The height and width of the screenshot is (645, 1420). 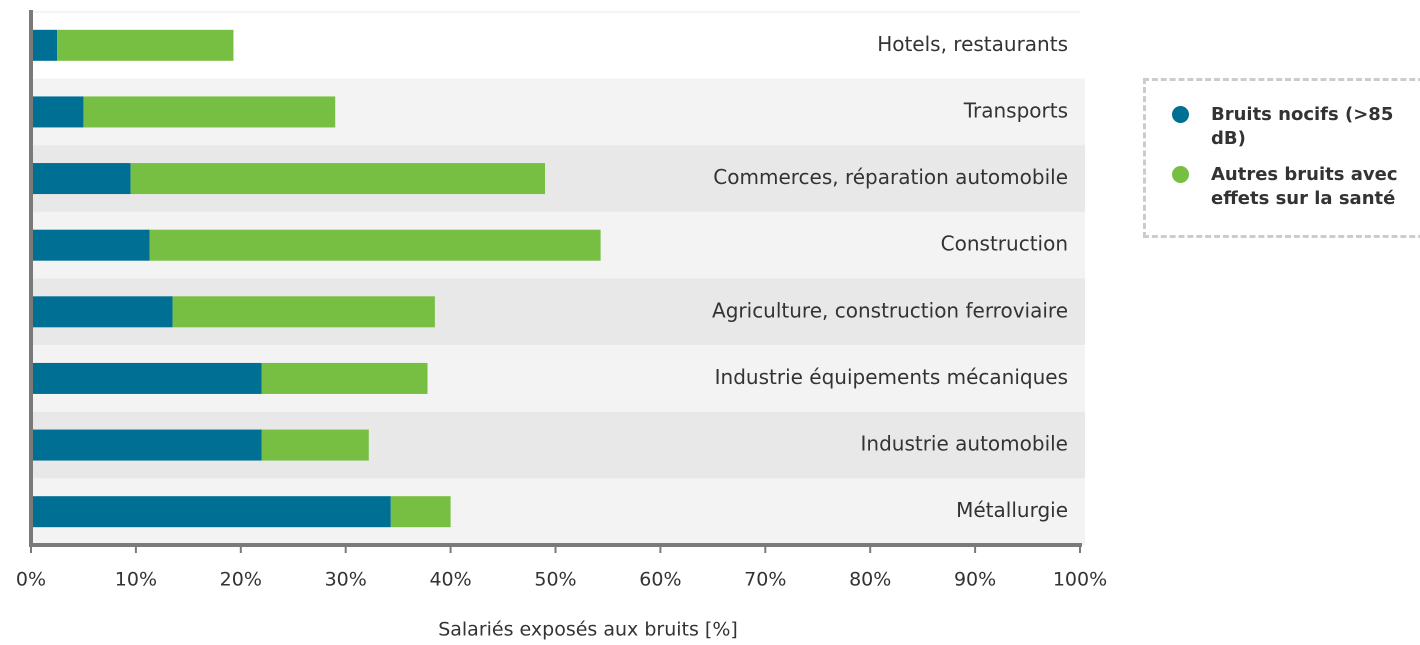 I want to click on x-tick-label: 90%, so click(x=975, y=580).